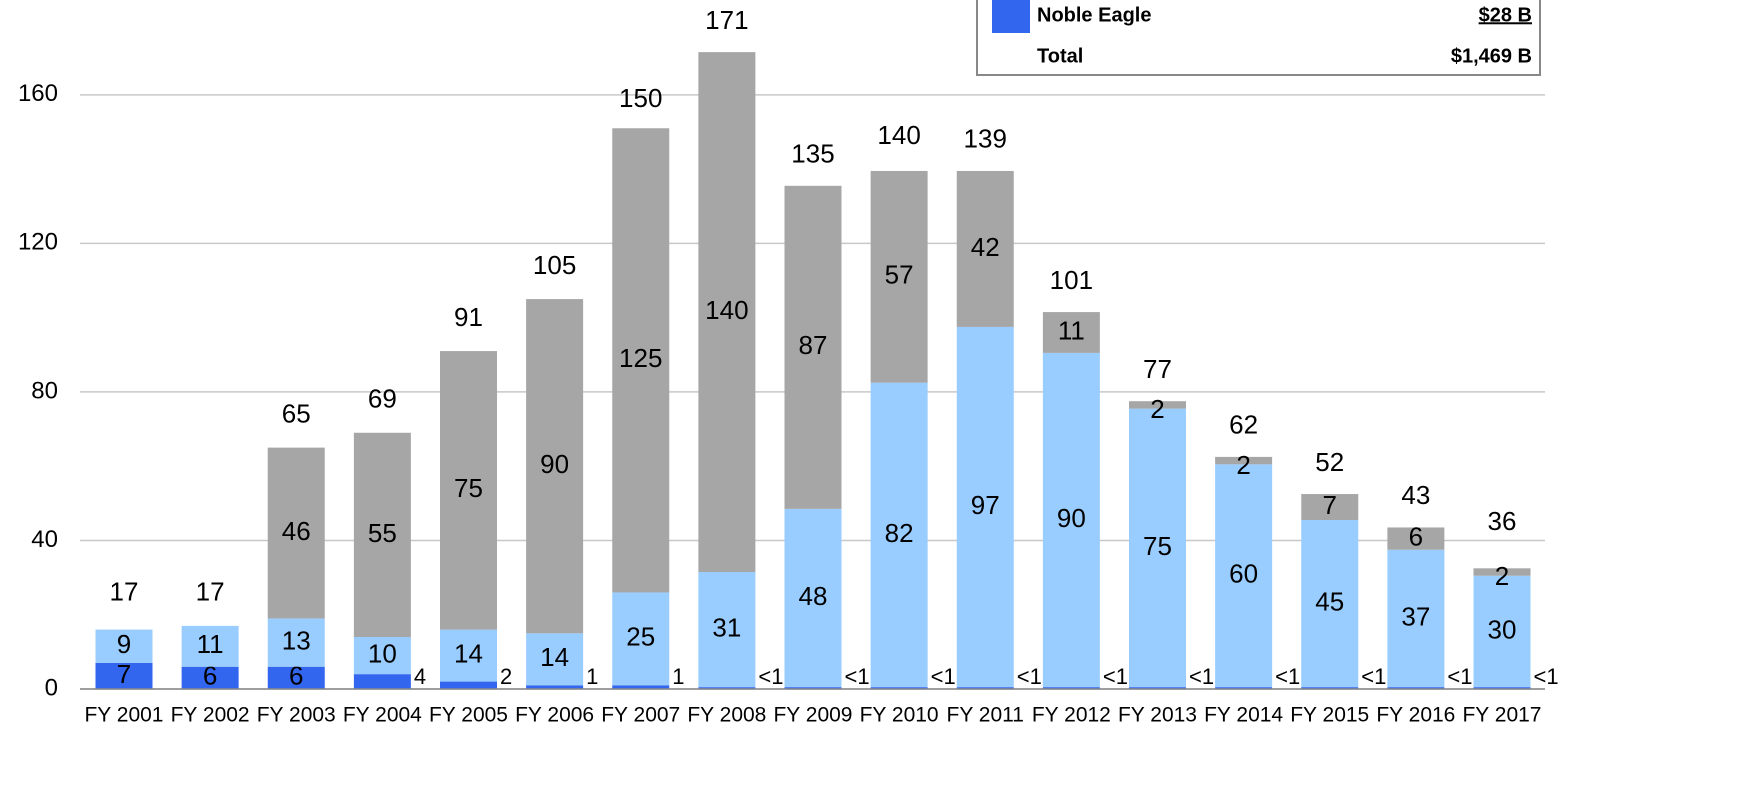  I want to click on data-label: 57, so click(899, 275).